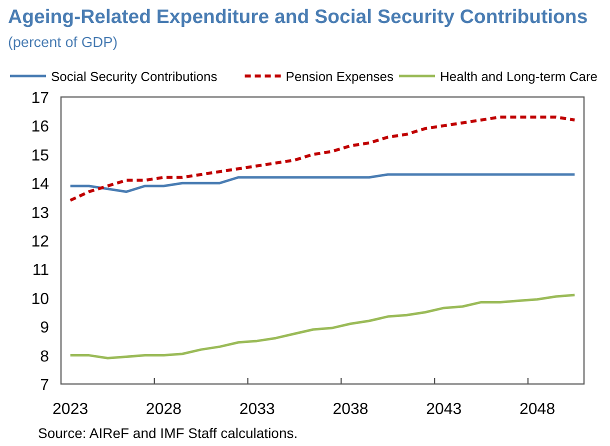 The width and height of the screenshot is (610, 446). I want to click on y-tick-label: 17, so click(40, 98).